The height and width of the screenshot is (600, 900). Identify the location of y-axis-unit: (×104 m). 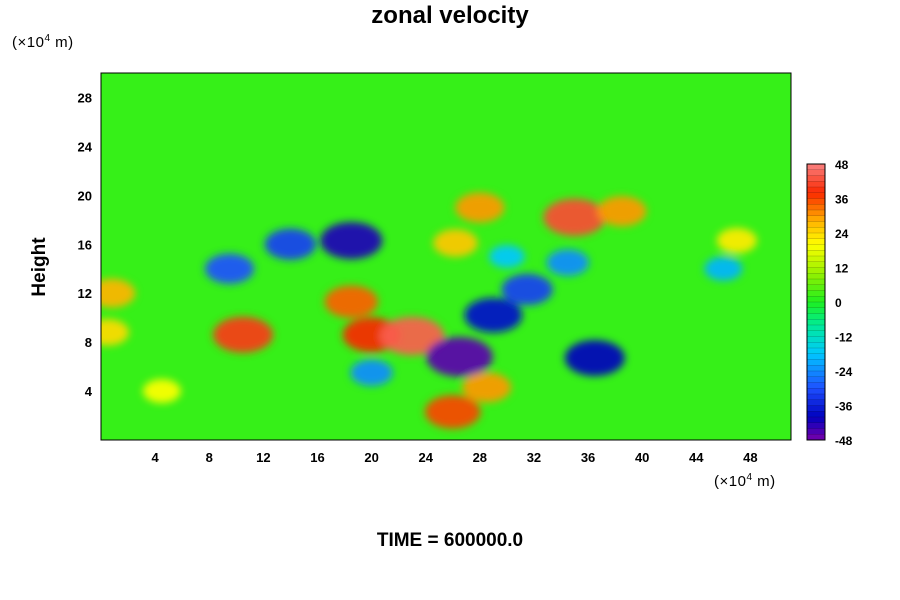
(43, 42).